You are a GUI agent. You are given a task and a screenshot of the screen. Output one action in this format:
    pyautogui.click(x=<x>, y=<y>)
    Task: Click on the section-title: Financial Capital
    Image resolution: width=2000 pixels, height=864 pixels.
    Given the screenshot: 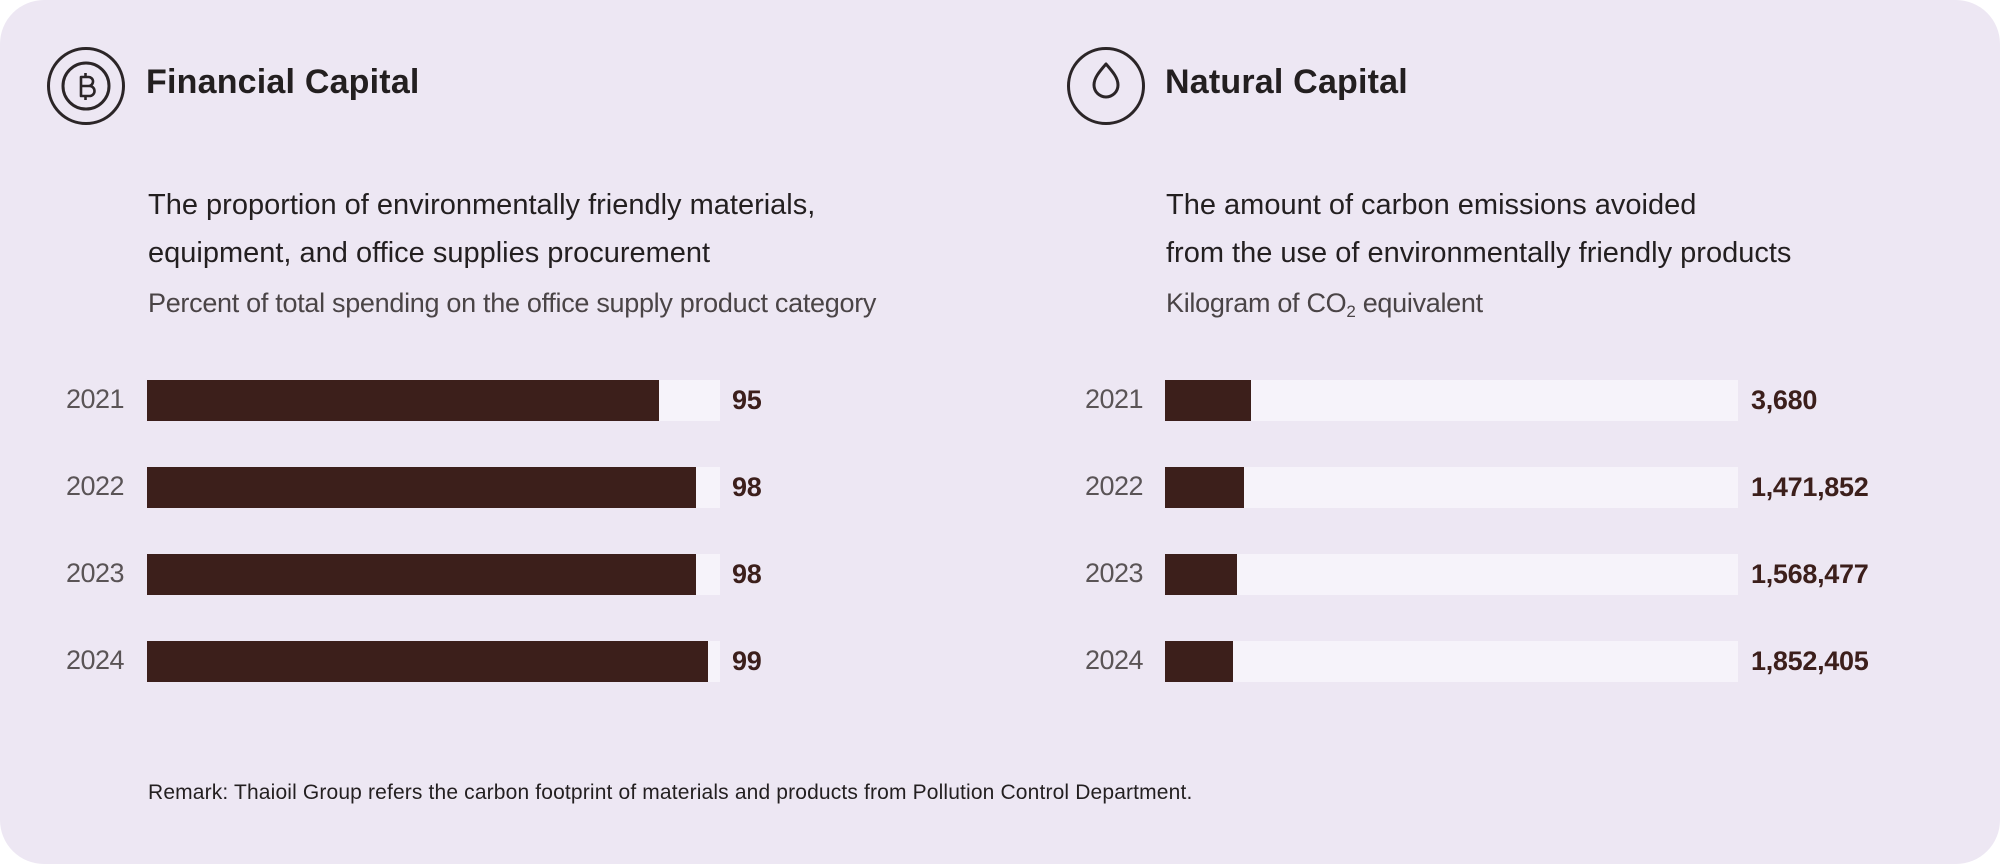 What is the action you would take?
    pyautogui.click(x=283, y=82)
    